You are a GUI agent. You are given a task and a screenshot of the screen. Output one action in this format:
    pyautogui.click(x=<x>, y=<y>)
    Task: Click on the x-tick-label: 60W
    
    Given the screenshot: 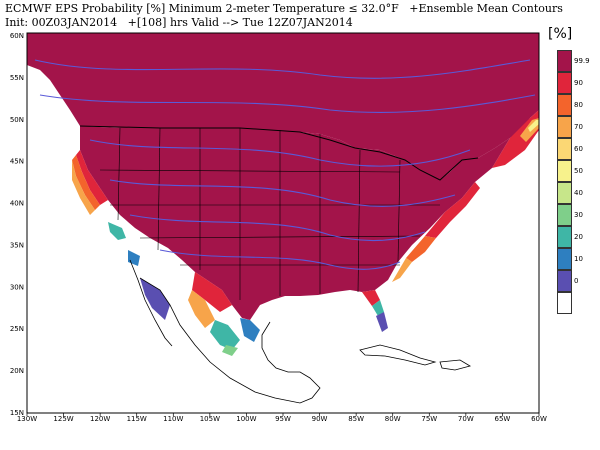 What is the action you would take?
    pyautogui.click(x=539, y=419)
    